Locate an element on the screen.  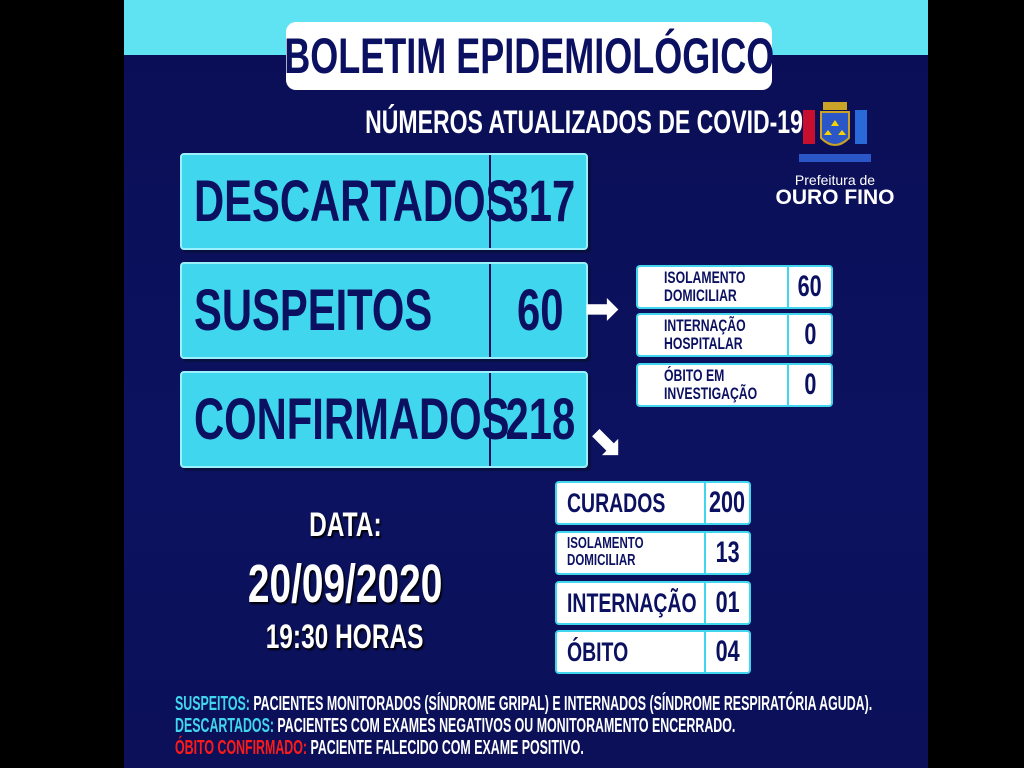
time-value: 19:30 HORAS is located at coordinates (345, 637).